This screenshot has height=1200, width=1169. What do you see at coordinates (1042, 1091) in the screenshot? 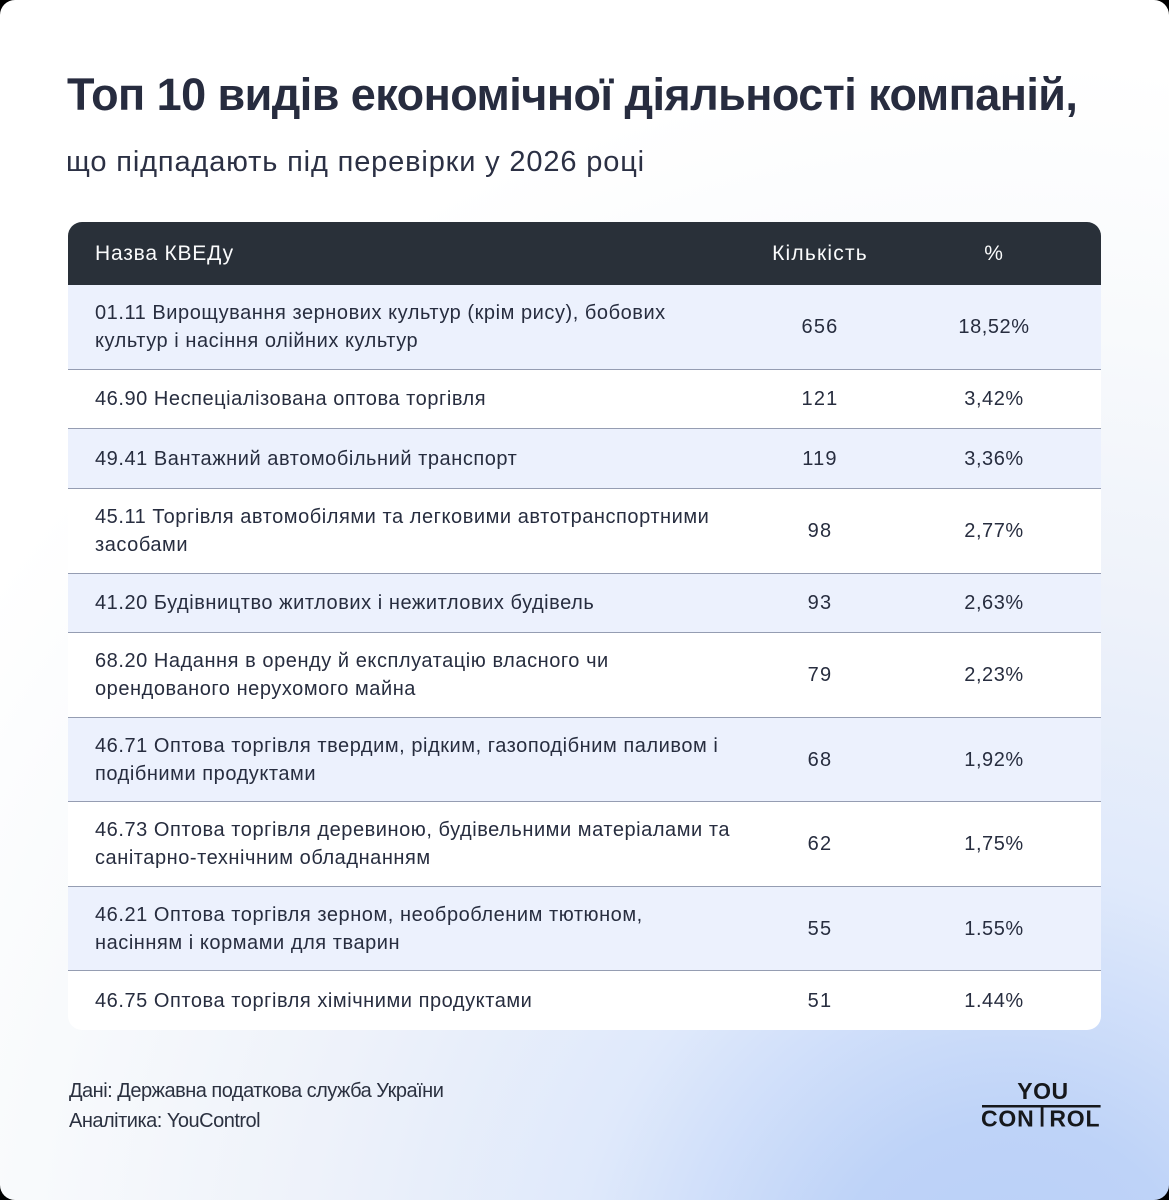
I see `svg-text: YOU` at bounding box center [1042, 1091].